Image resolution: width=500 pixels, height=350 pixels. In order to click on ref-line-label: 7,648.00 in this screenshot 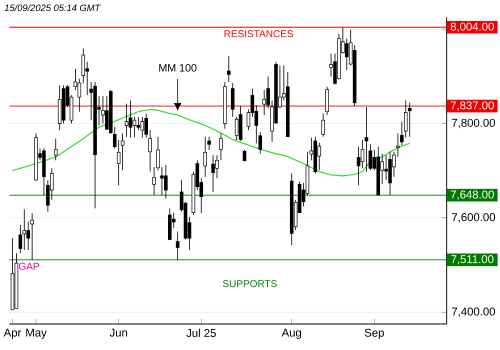, I will do `click(472, 195)`.